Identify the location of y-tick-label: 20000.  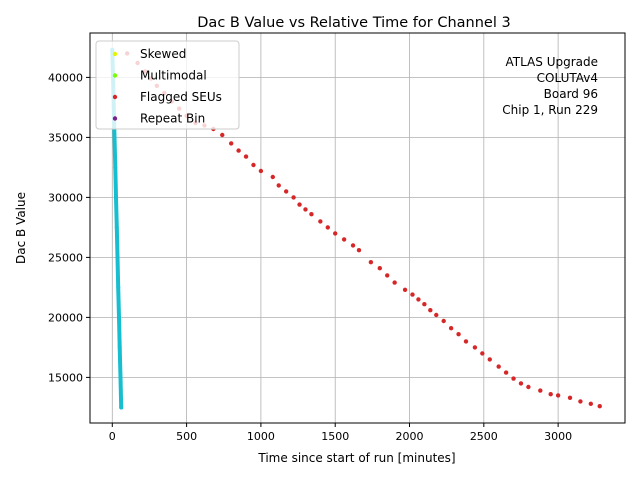
(65, 317).